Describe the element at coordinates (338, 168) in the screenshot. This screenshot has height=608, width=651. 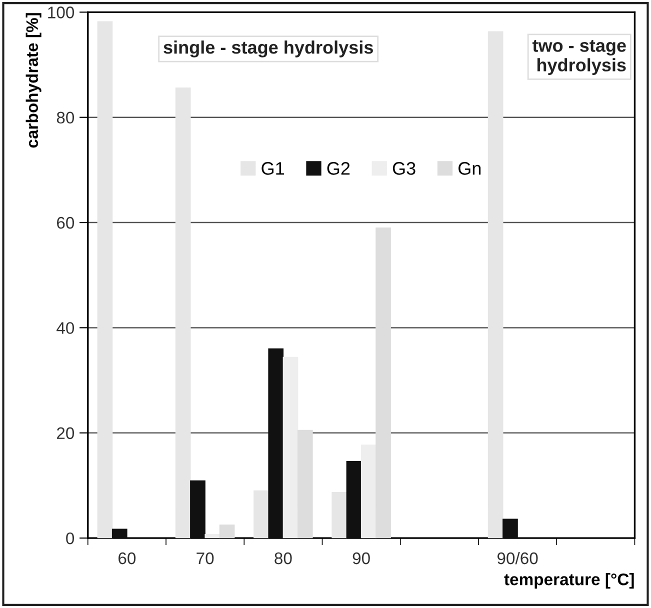
I see `legend-label: G2` at that location.